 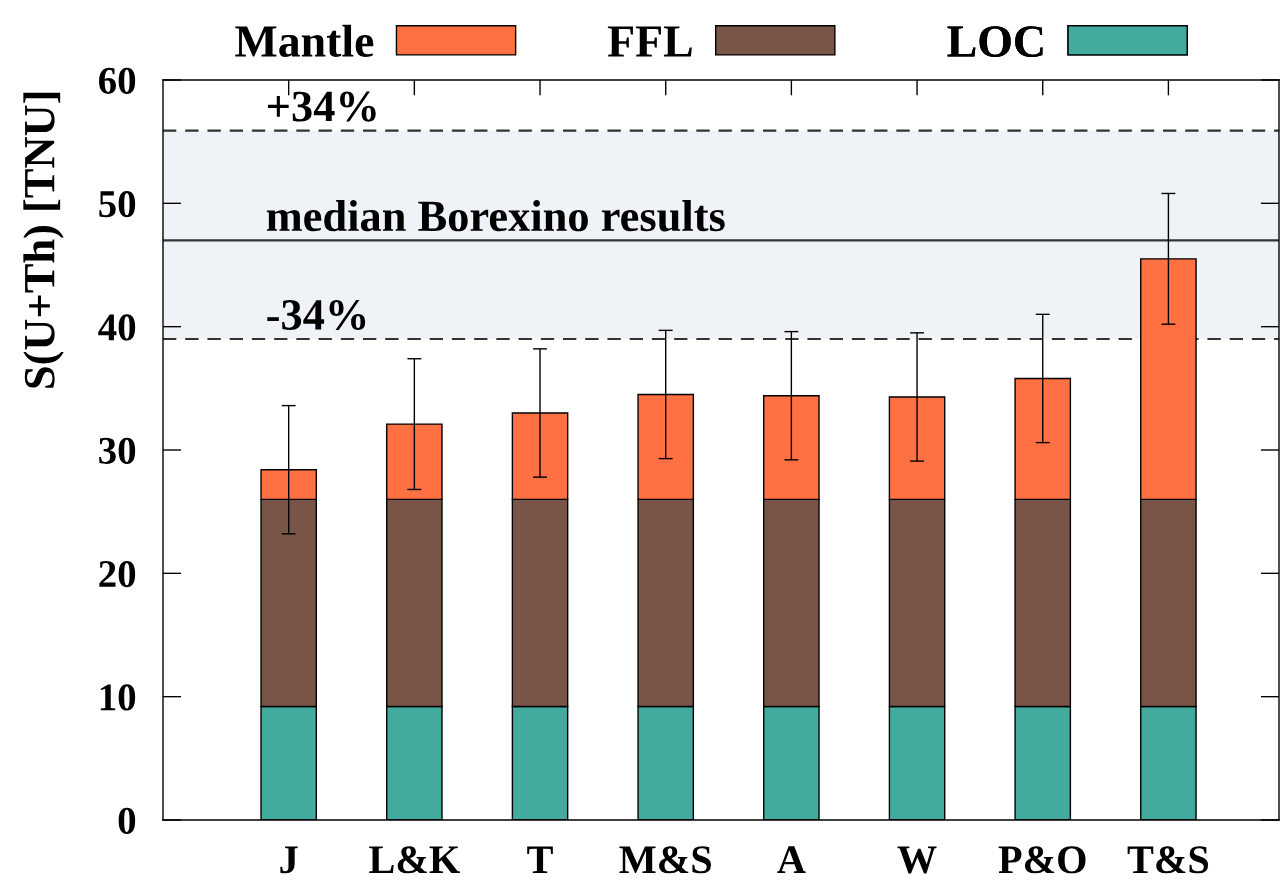 What do you see at coordinates (117, 80) in the screenshot?
I see `y-tick-label: 60` at bounding box center [117, 80].